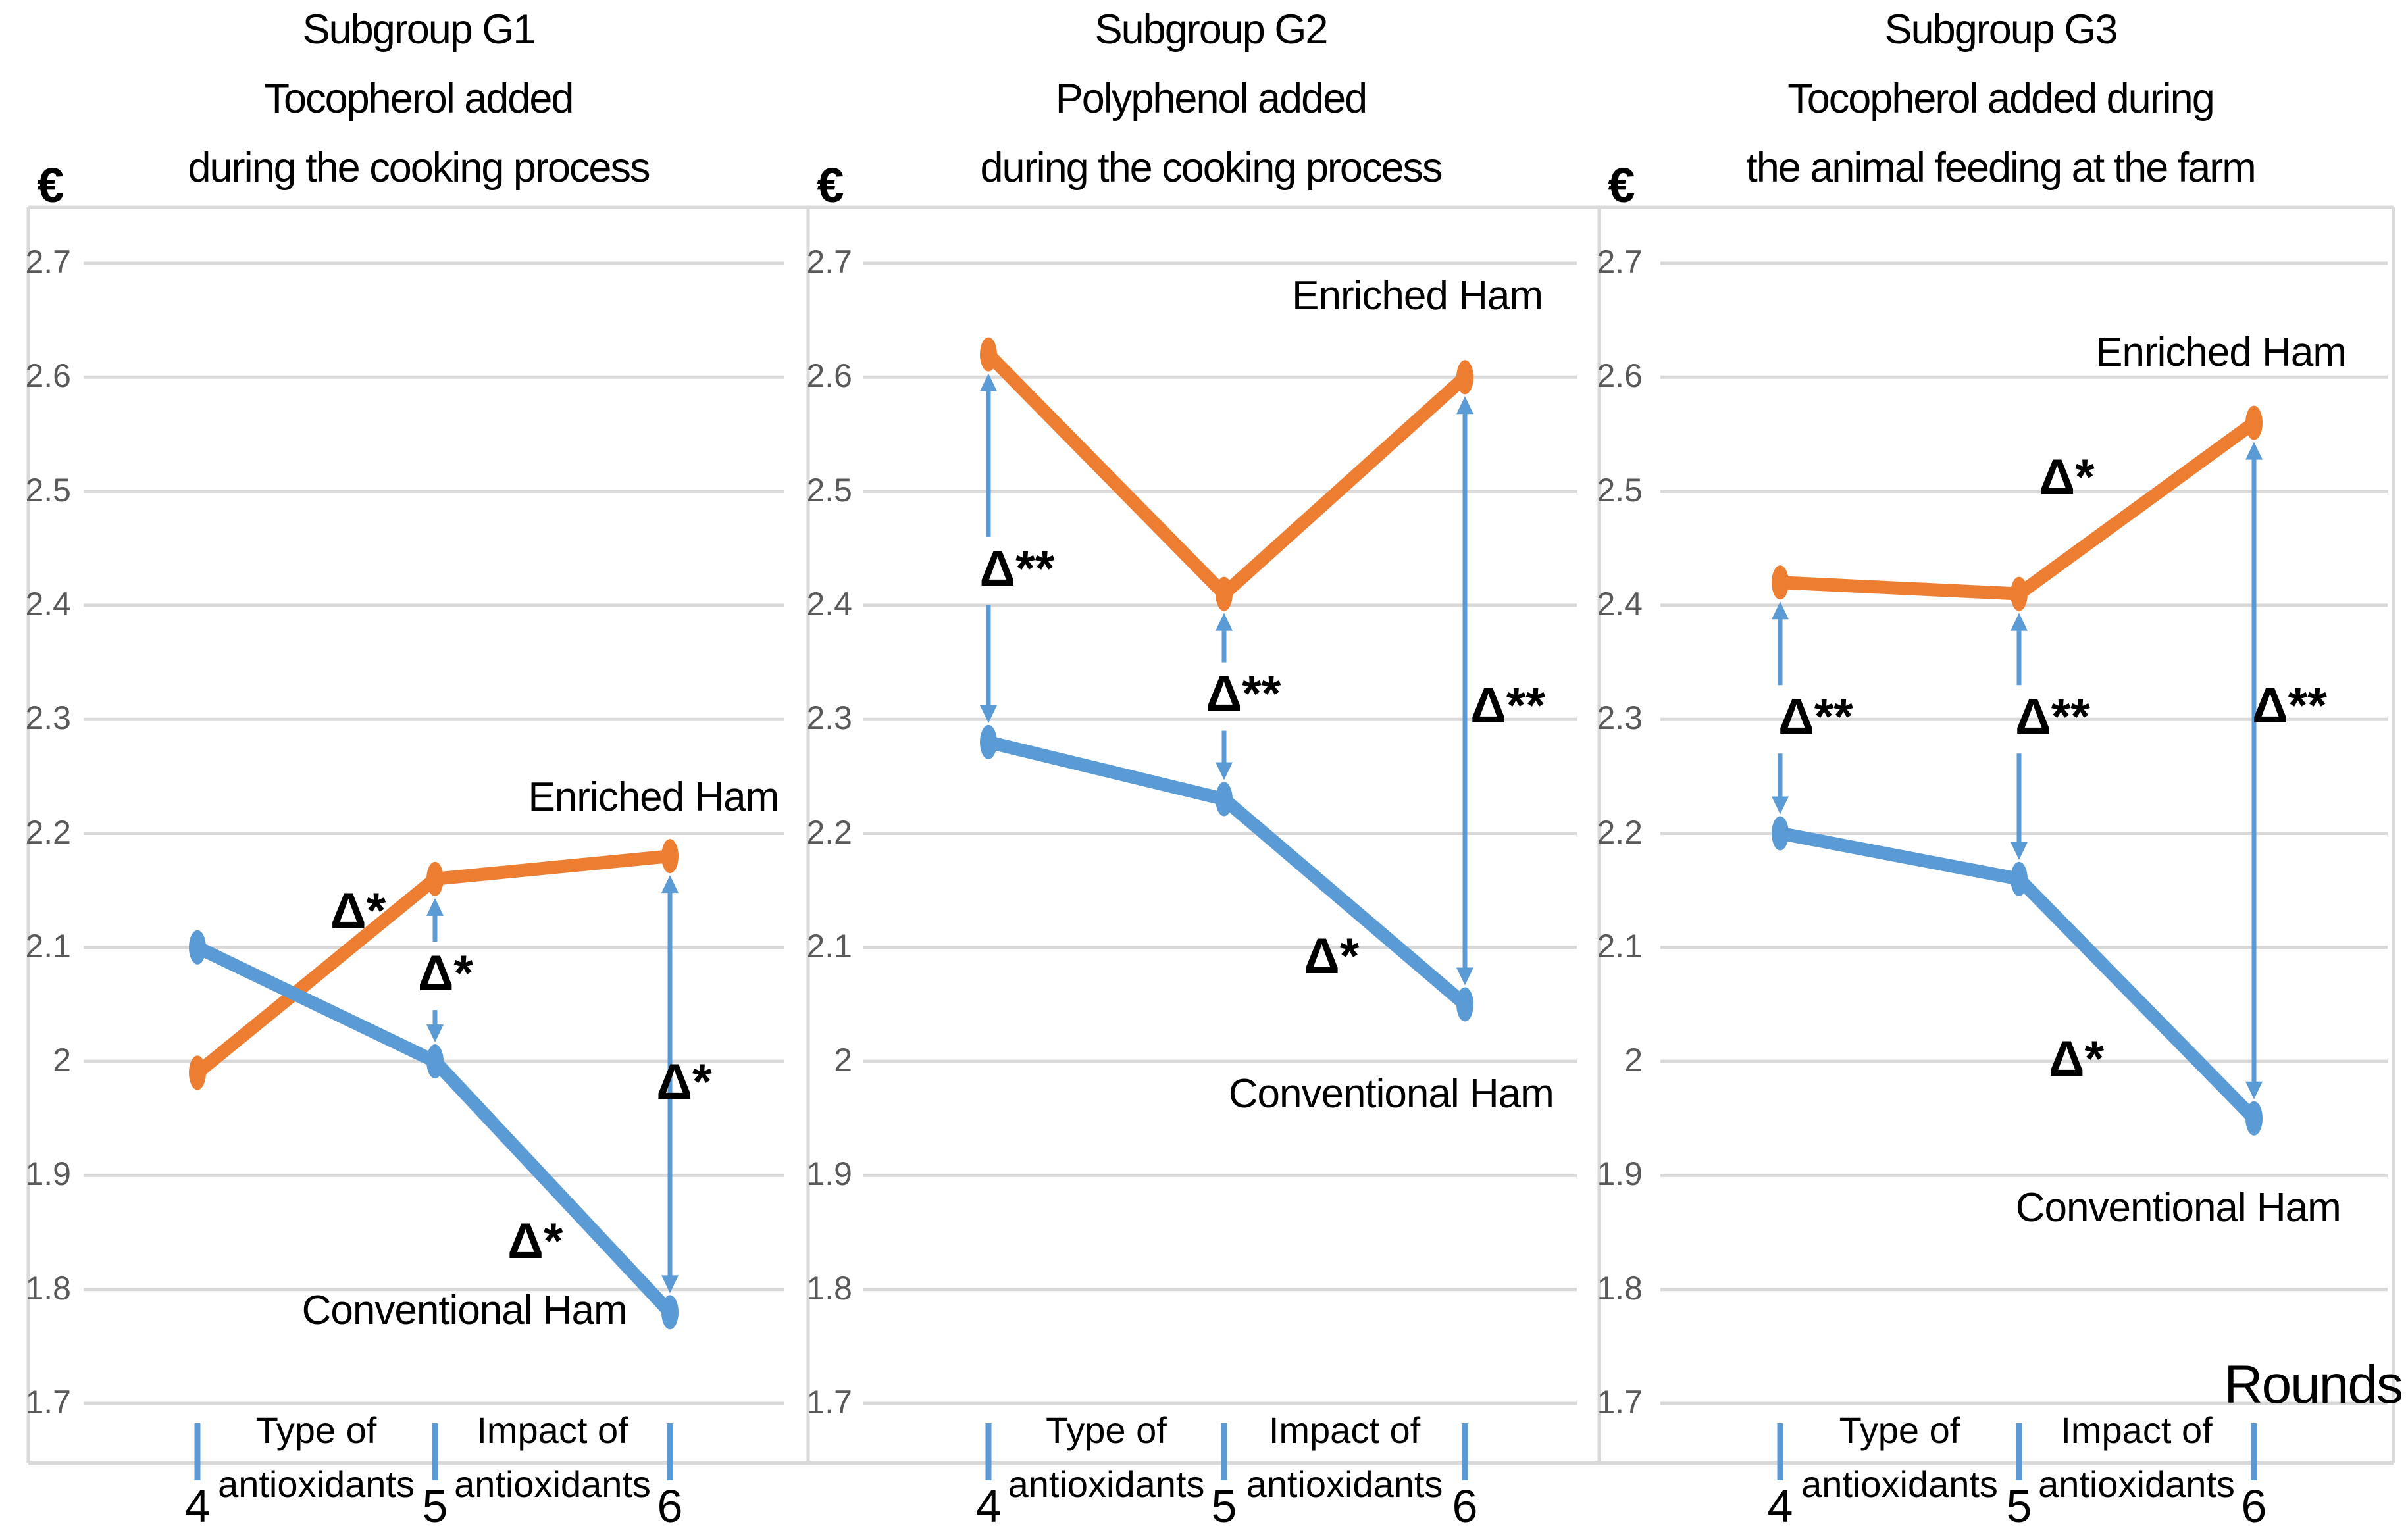 This screenshot has height=1539, width=2408. I want to click on panel-title-line: Tocopherol added, so click(419, 98).